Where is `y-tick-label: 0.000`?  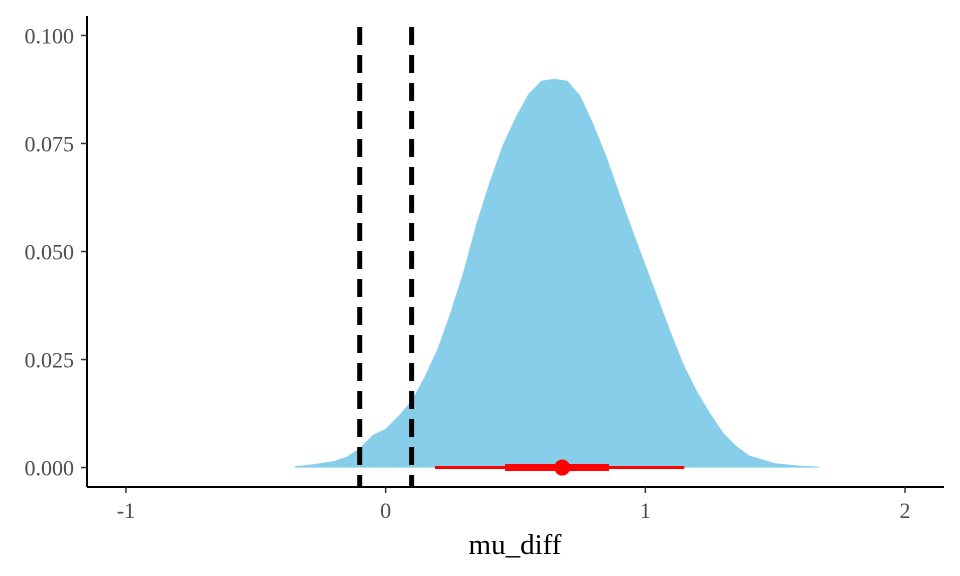
y-tick-label: 0.000 is located at coordinates (50, 468).